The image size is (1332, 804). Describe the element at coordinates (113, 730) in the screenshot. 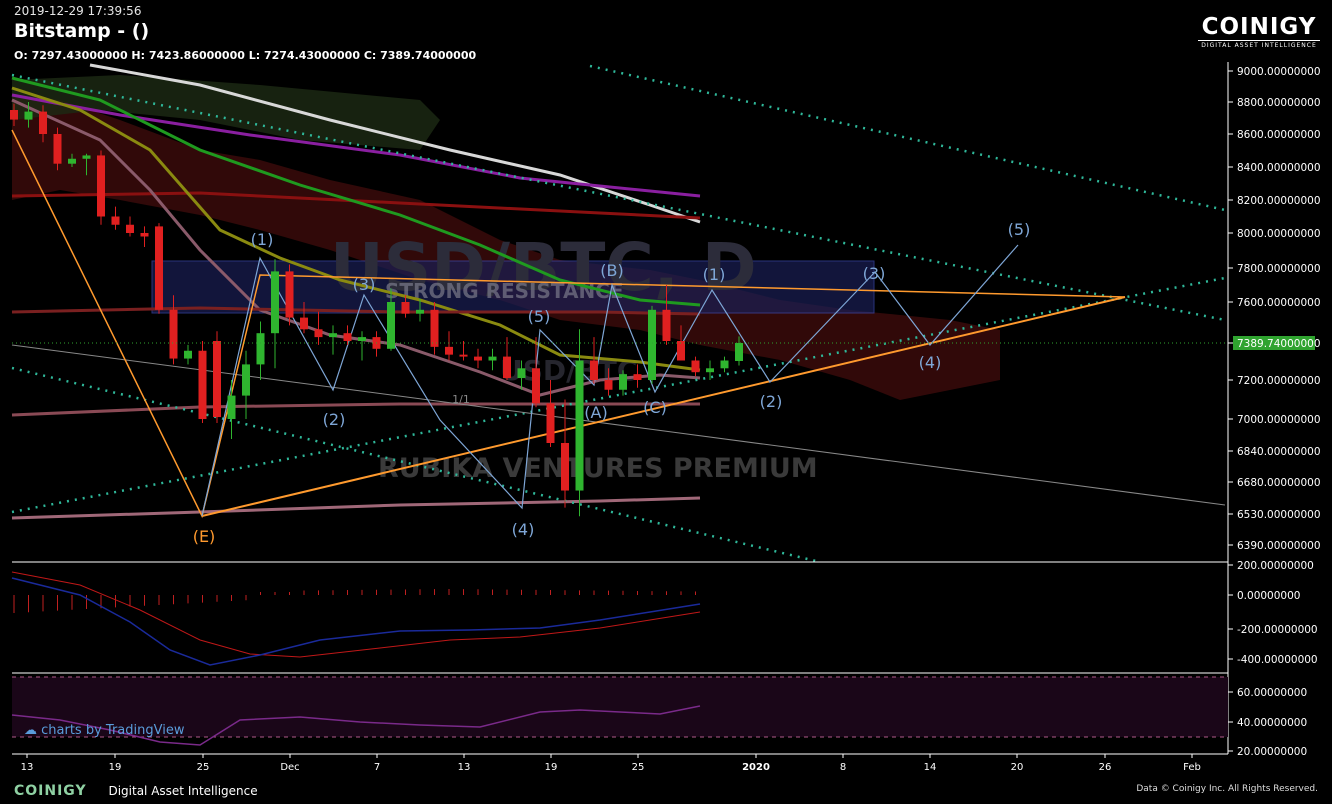

I see `tradingview-text: charts by TradingView` at that location.